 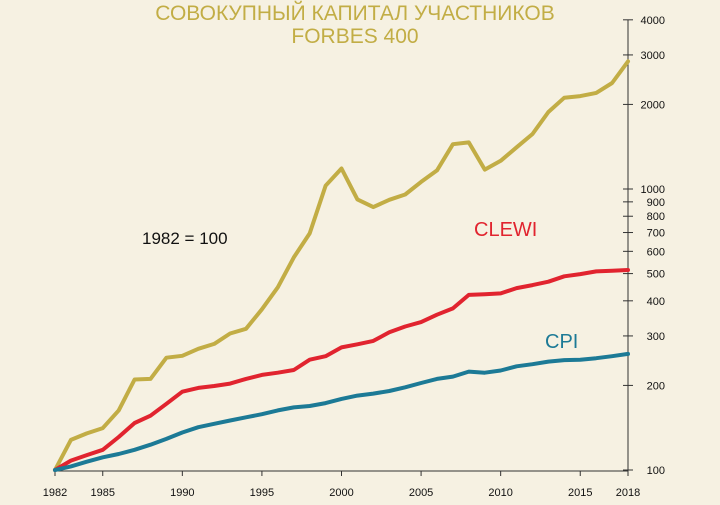 I want to click on y-tick-label: 300, so click(x=656, y=337).